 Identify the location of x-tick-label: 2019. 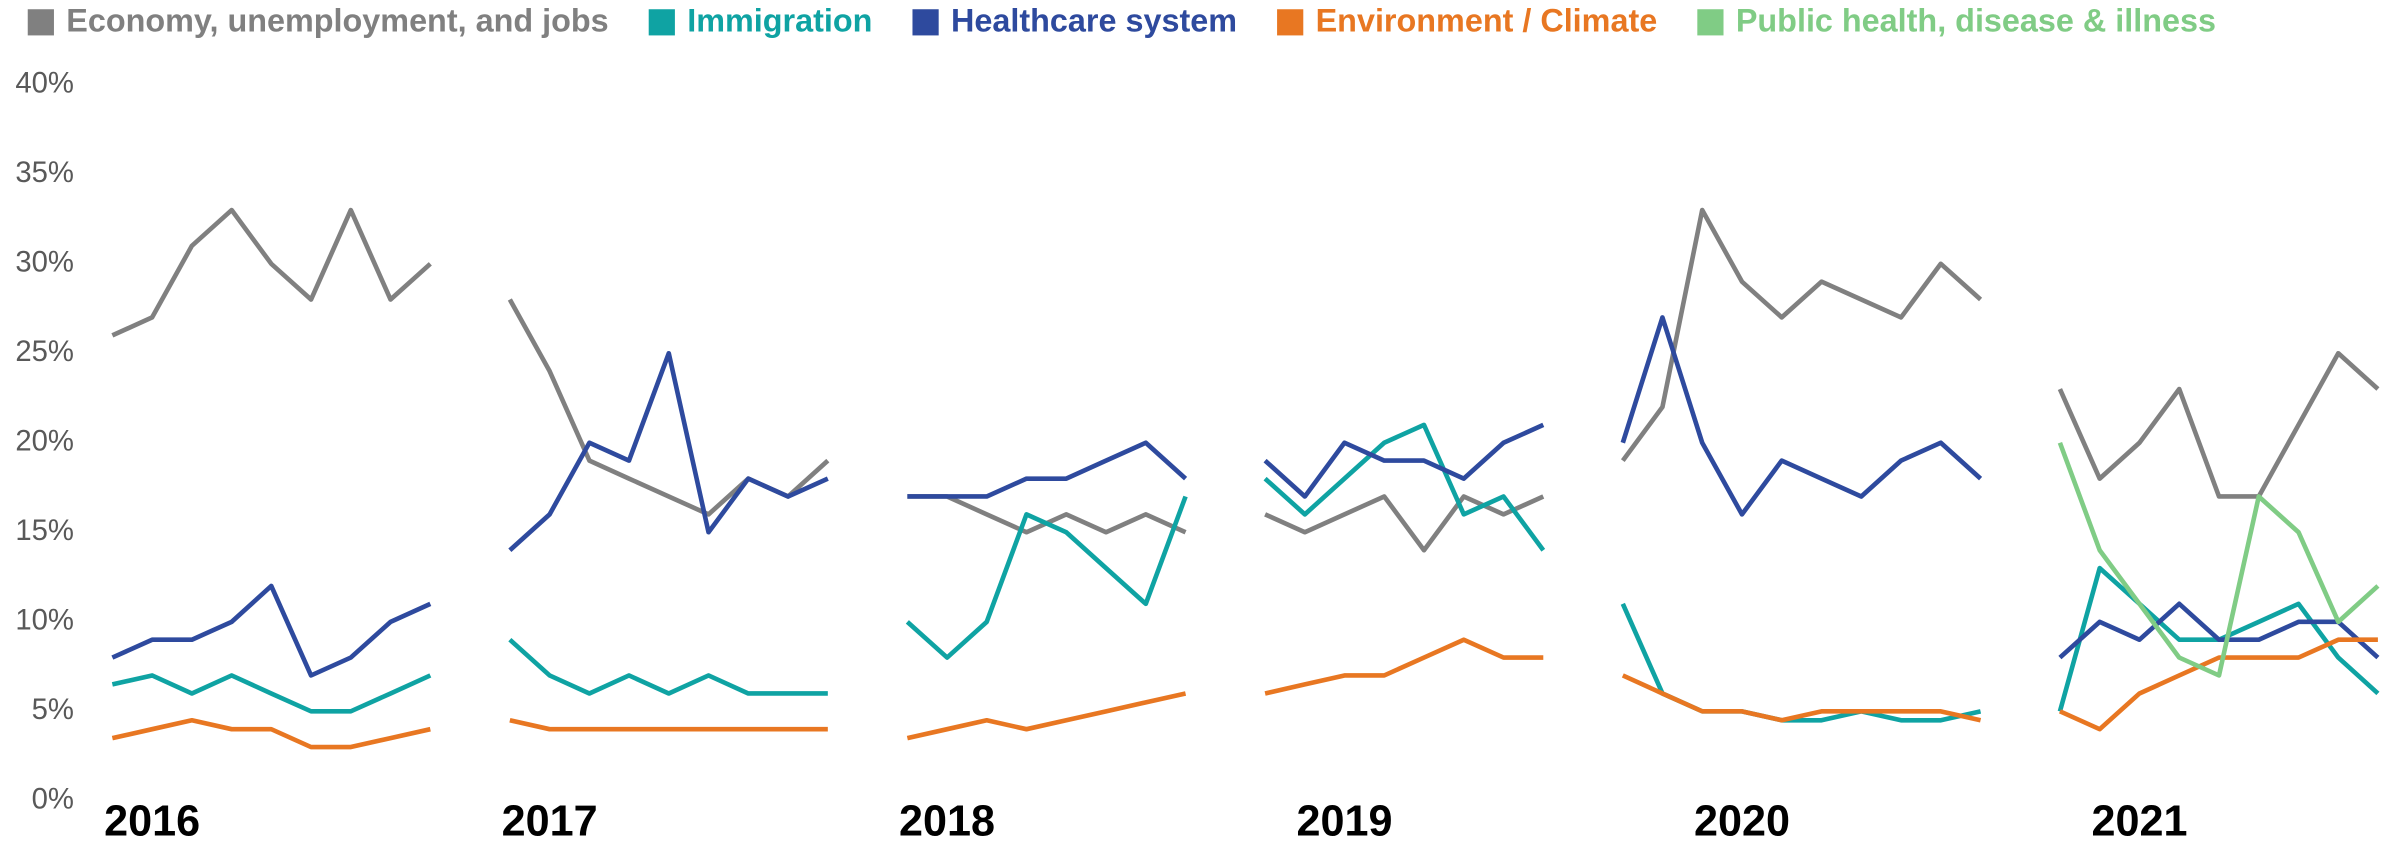
(1345, 821).